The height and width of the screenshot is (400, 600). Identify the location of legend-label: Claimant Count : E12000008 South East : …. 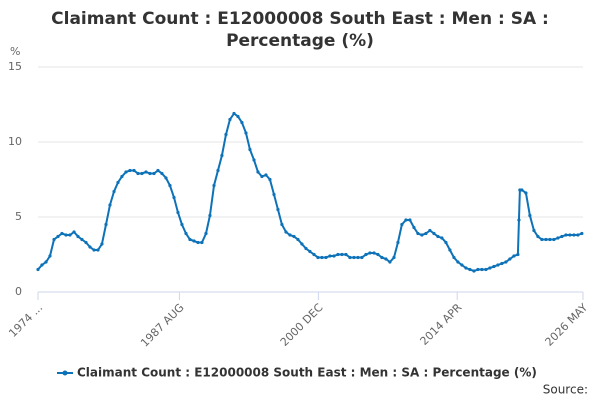
(307, 373).